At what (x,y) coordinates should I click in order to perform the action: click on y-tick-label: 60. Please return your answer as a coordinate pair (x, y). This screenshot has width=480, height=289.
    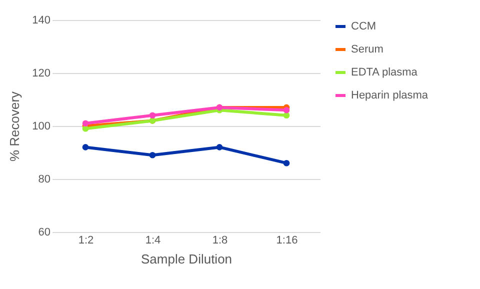
    Looking at the image, I should click on (44, 232).